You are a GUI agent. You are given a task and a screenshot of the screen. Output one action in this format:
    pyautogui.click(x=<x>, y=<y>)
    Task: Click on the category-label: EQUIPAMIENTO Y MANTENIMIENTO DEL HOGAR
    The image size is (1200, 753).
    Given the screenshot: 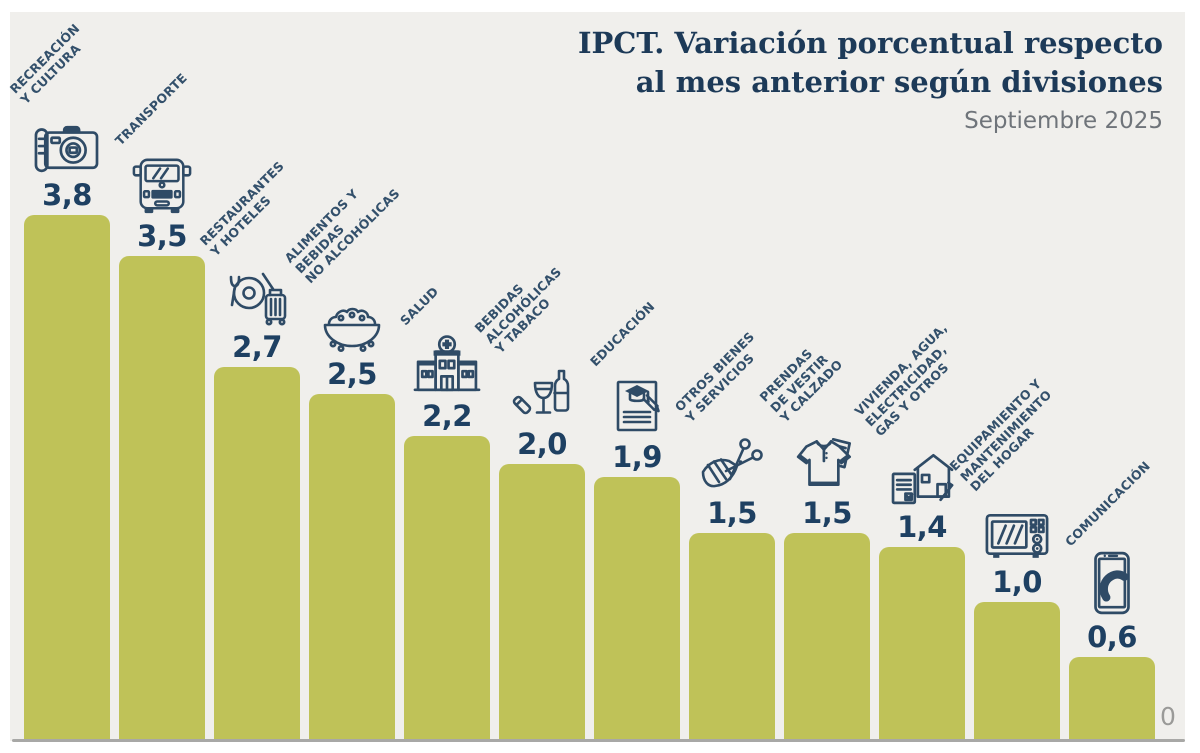 What is the action you would take?
    pyautogui.click(x=1000, y=434)
    